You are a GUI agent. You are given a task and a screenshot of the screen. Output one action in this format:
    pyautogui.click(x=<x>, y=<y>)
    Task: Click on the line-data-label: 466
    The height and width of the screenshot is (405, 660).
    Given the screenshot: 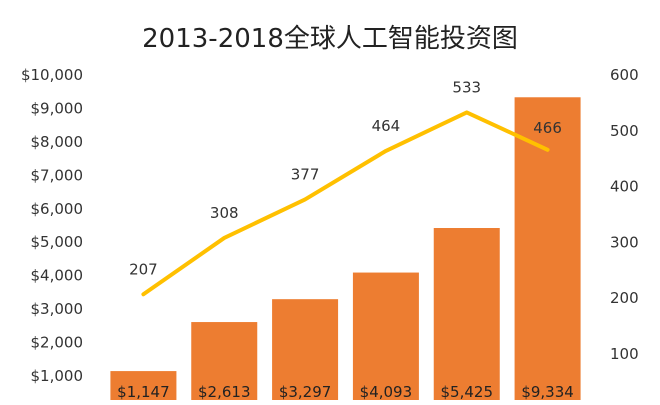 What is the action you would take?
    pyautogui.click(x=547, y=128)
    